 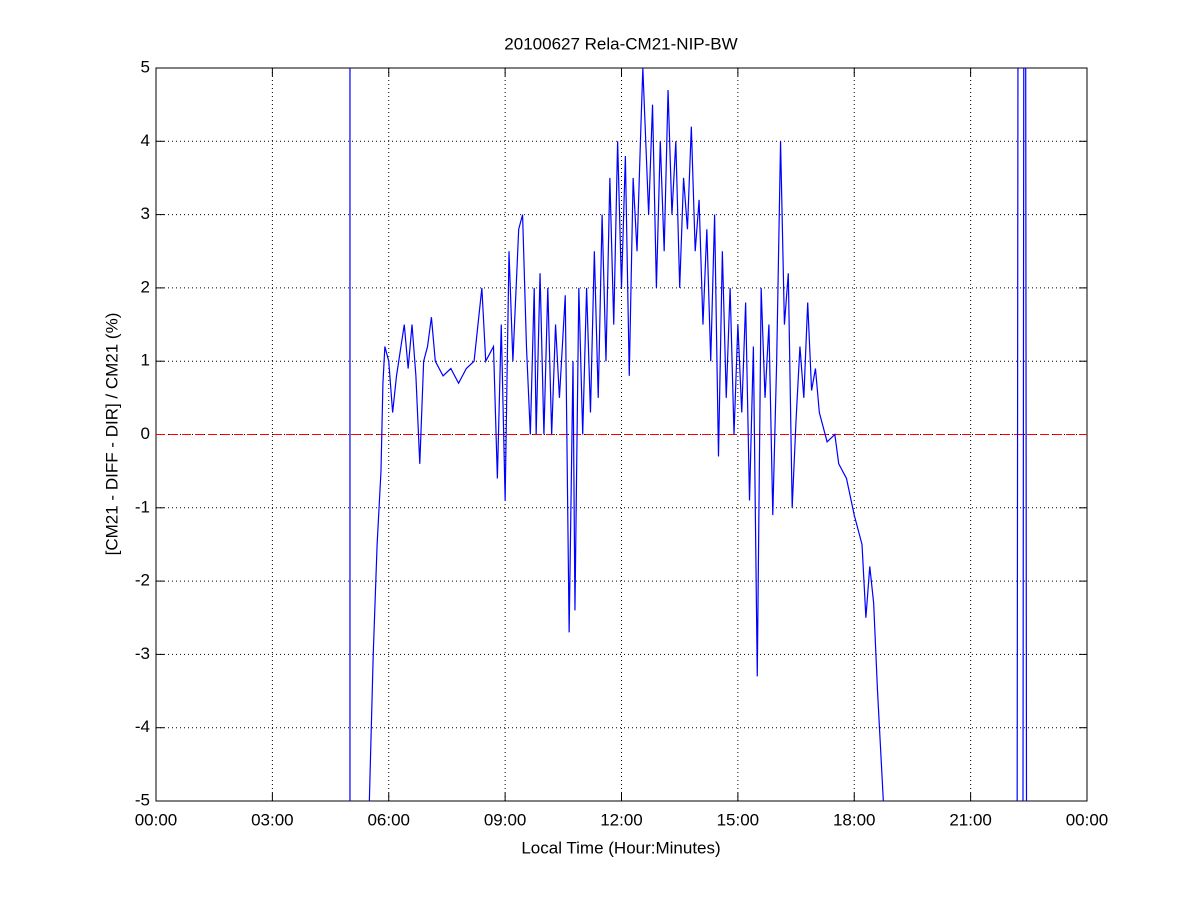 What do you see at coordinates (142, 726) in the screenshot?
I see `y-tick-label: -4` at bounding box center [142, 726].